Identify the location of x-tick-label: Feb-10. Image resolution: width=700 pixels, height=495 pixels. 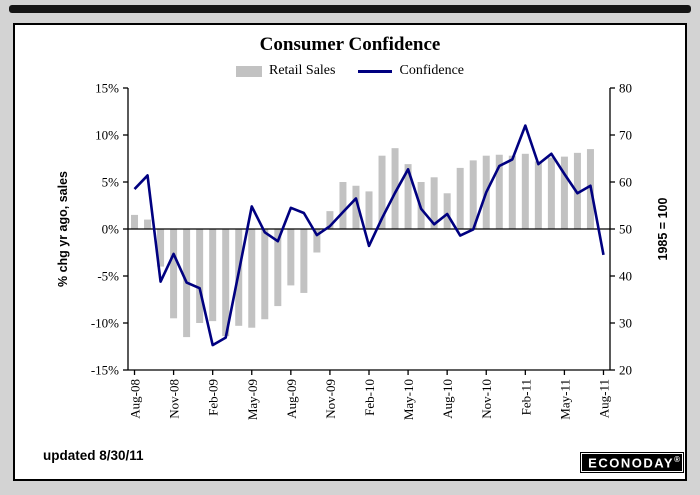
(369, 397).